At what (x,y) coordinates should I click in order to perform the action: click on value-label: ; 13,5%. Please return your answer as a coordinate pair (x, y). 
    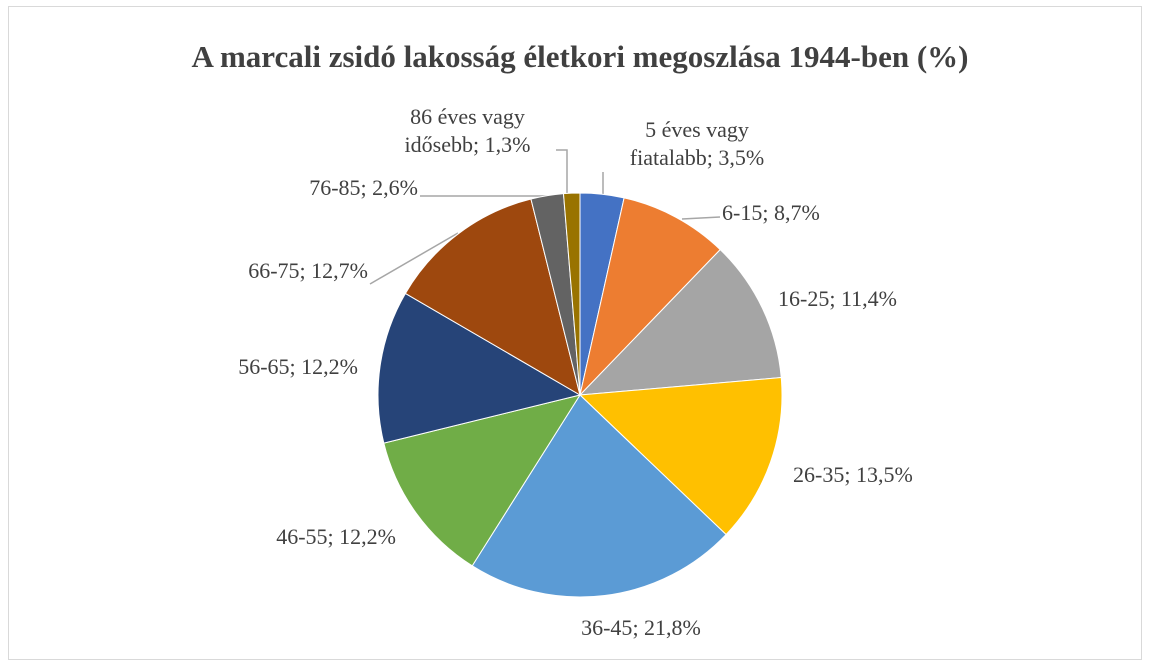
    Looking at the image, I should click on (878, 474).